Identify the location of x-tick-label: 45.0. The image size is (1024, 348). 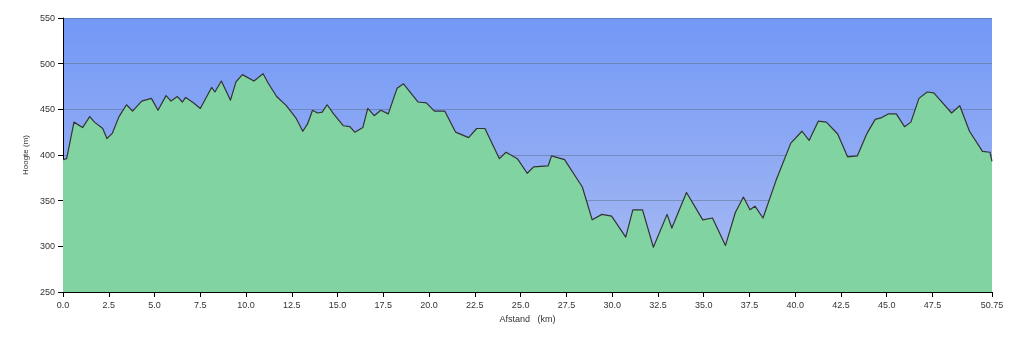
(886, 304).